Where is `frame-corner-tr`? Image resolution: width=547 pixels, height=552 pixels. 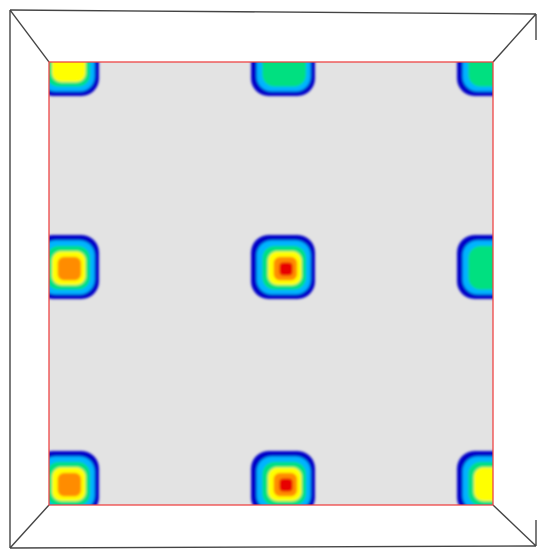 frame-corner-tr is located at coordinates (514, 38).